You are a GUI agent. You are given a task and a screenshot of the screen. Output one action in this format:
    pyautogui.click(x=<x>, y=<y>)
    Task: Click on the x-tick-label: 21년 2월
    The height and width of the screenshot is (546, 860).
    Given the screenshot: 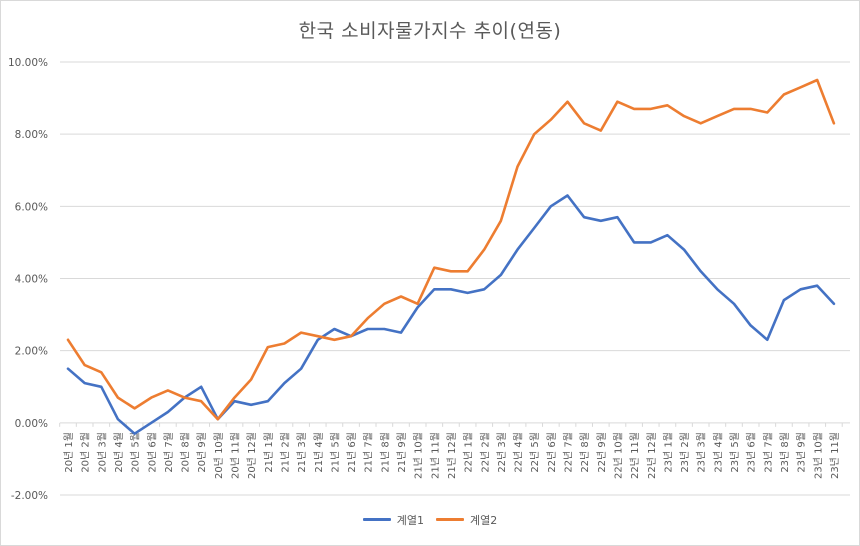 What is the action you would take?
    pyautogui.click(x=285, y=452)
    